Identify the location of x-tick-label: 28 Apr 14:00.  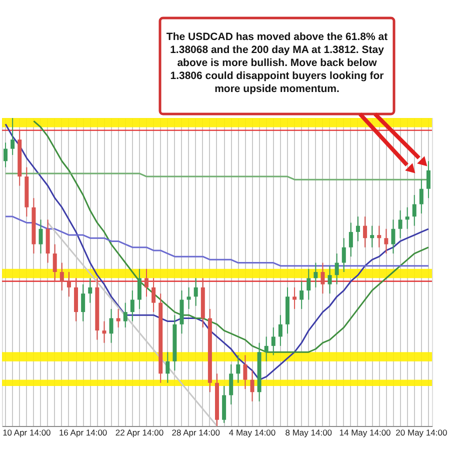
(196, 433).